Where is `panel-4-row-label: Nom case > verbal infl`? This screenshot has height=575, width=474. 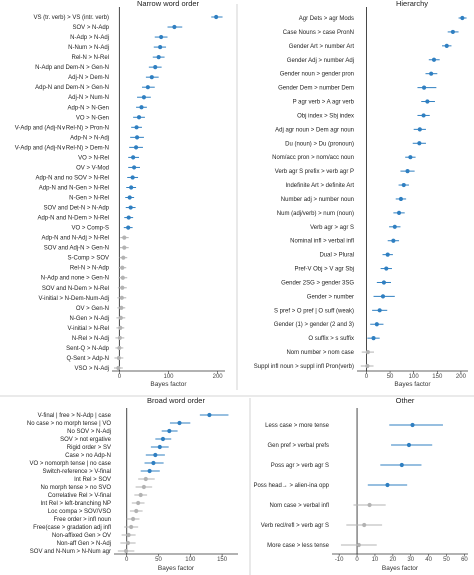 panel-4-row-label: Nom case > verbal infl is located at coordinates (299, 506).